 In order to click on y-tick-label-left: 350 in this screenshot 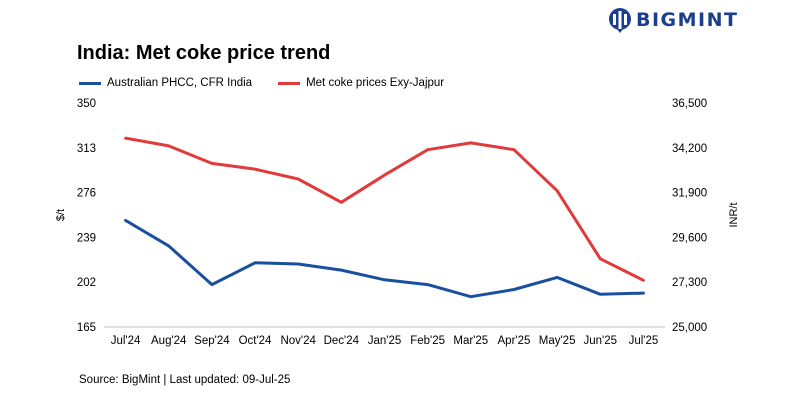, I will do `click(86, 104)`.